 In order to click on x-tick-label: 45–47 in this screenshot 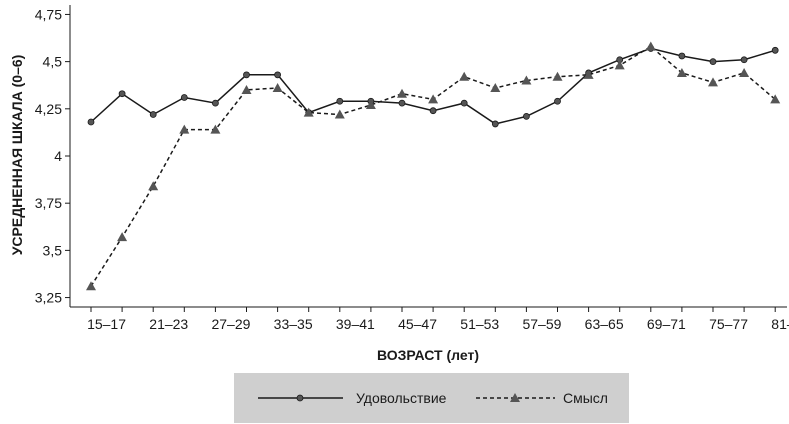, I will do `click(417, 324)`.